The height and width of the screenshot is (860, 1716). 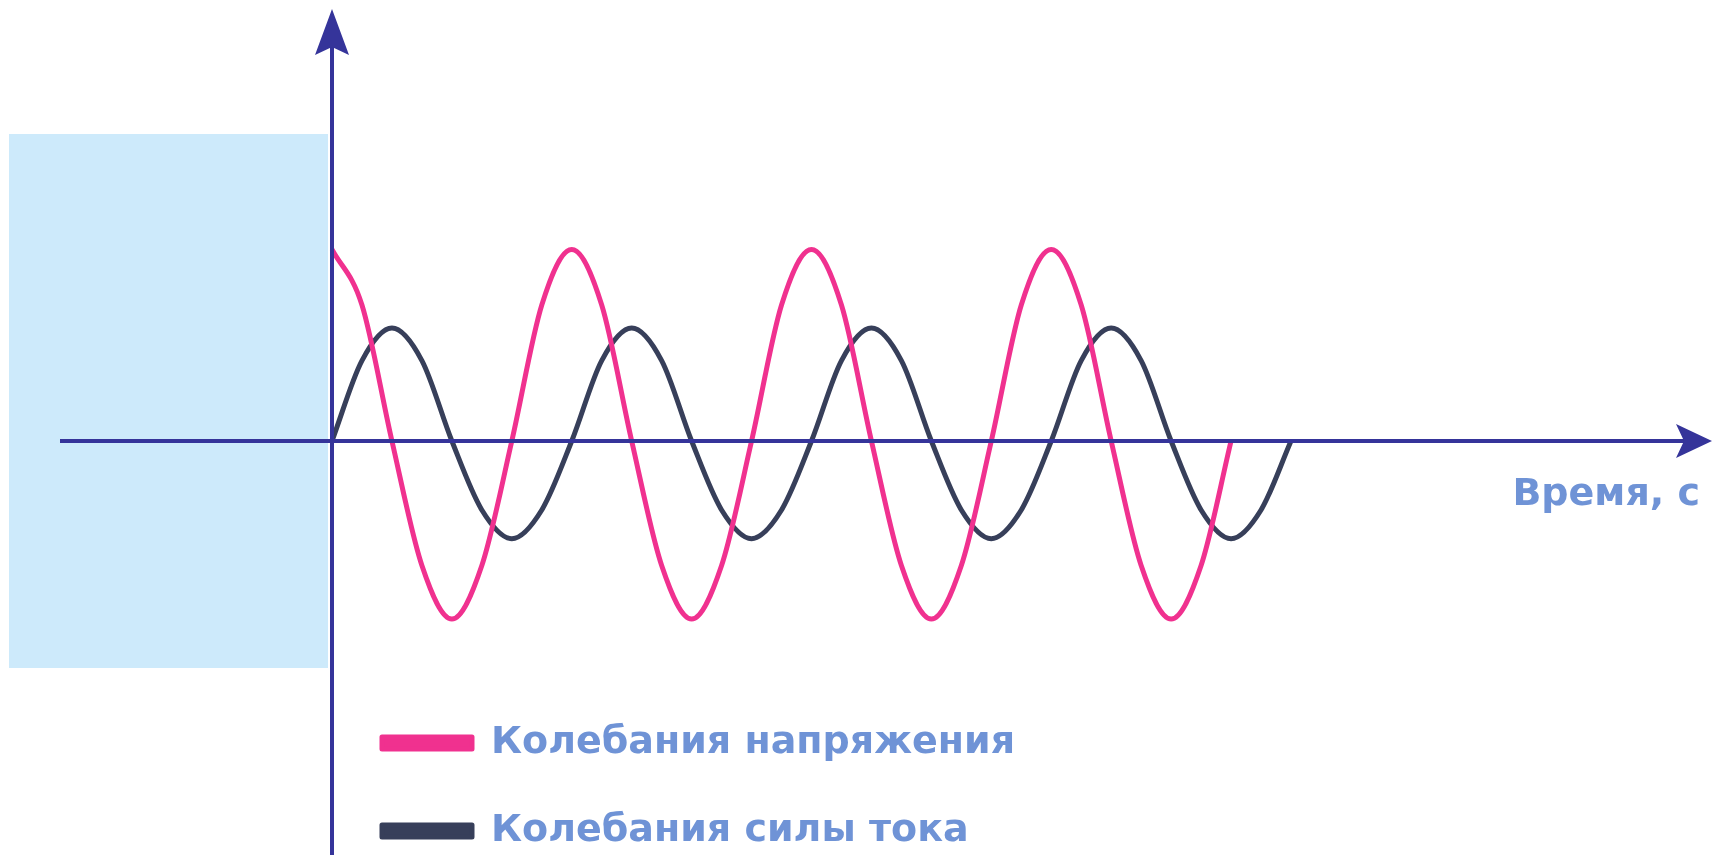 I want to click on legend-label: Колебания силы тока, so click(x=730, y=827).